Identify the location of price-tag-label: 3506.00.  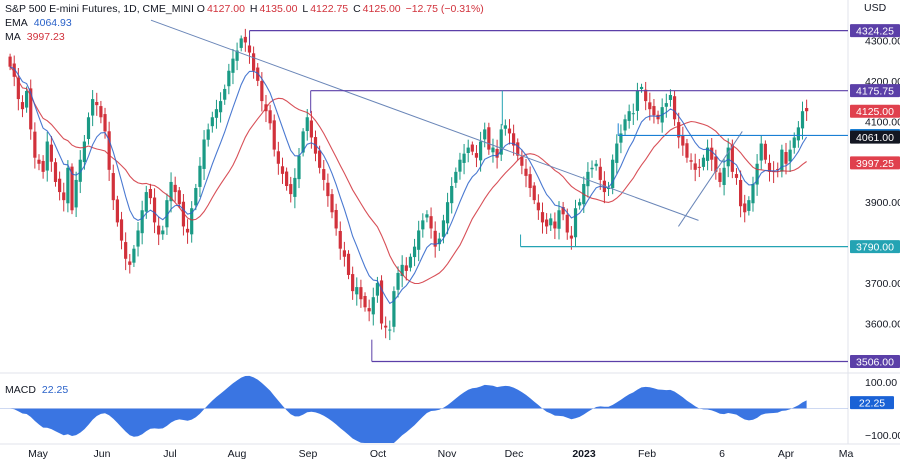
(875, 362).